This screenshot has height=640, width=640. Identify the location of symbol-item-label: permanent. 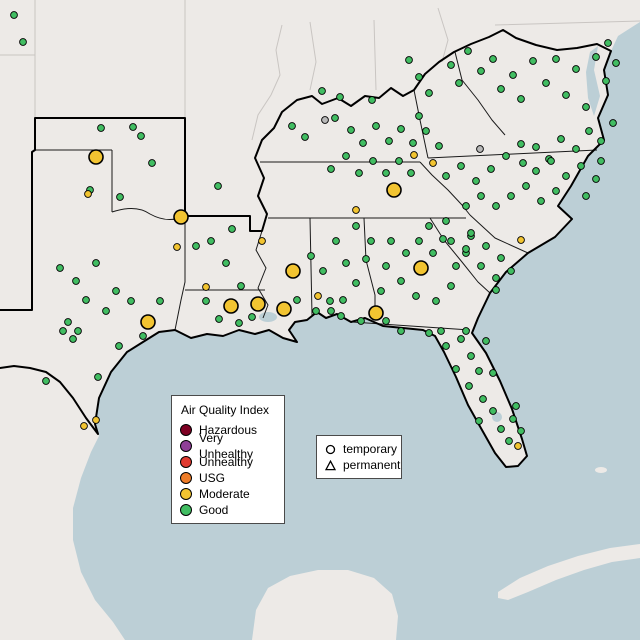
(372, 465).